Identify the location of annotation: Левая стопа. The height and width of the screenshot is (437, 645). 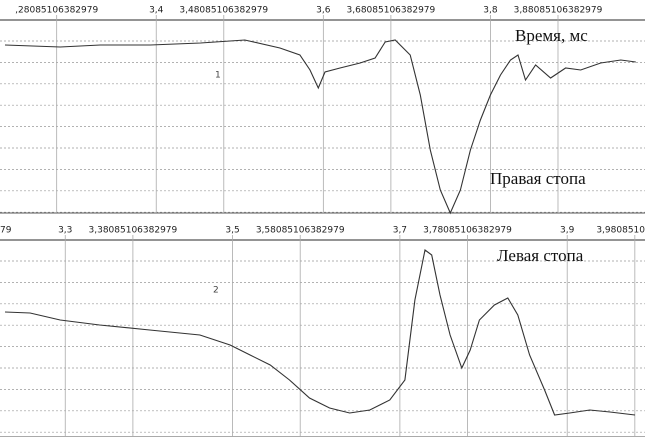
(540, 255).